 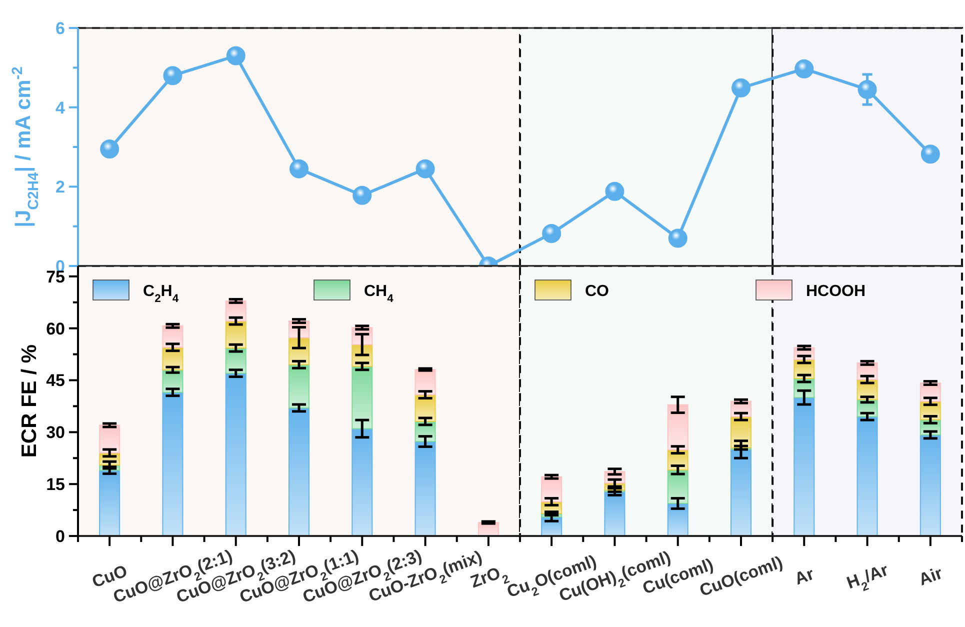 What do you see at coordinates (60, 187) in the screenshot?
I see `y-tick-label: 2` at bounding box center [60, 187].